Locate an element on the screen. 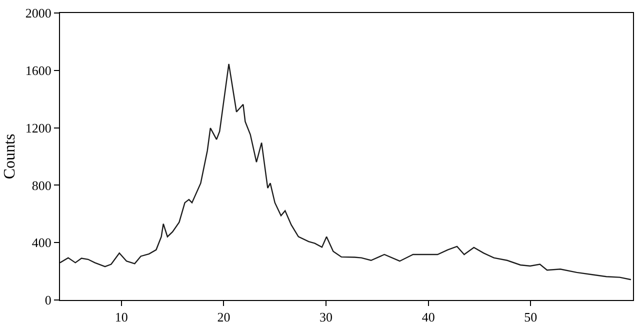 This screenshot has height=324, width=640. x-tick-label: 30 is located at coordinates (326, 317).